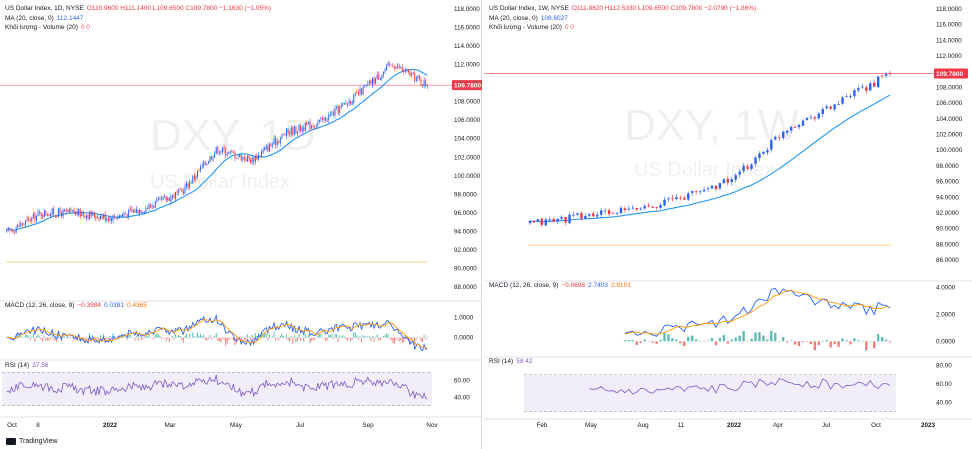  What do you see at coordinates (944, 384) in the screenshot?
I see `rsi-axis-label: 60.00` at bounding box center [944, 384].